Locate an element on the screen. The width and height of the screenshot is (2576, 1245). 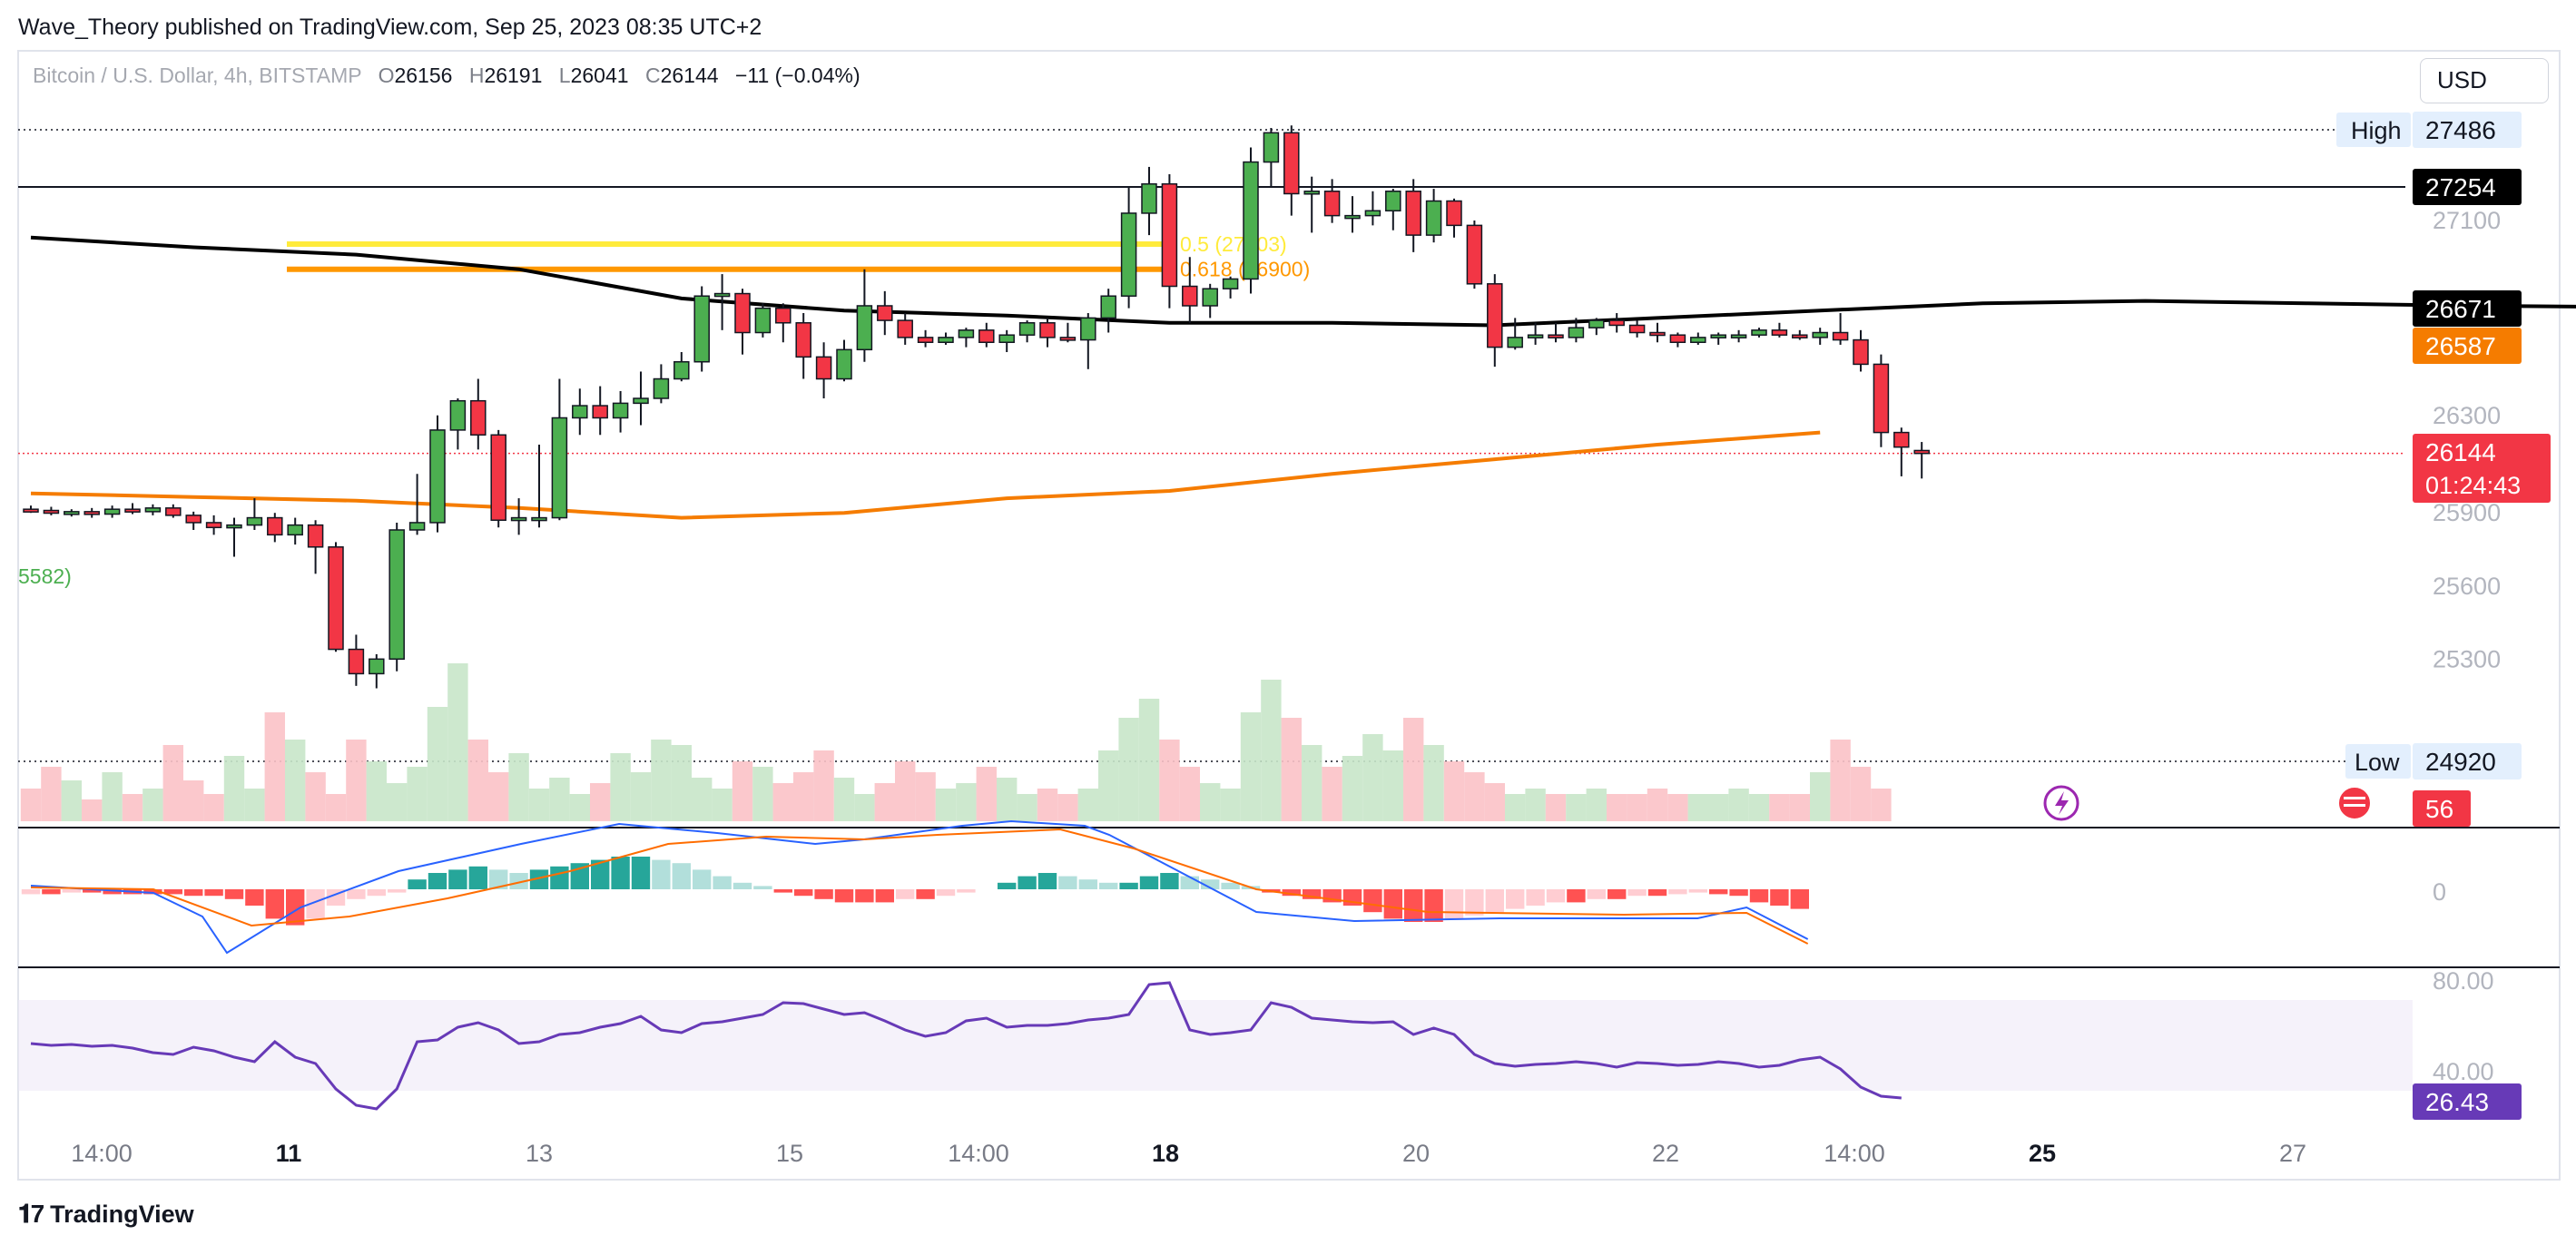
level-price-tag-bg is located at coordinates (2467, 187).